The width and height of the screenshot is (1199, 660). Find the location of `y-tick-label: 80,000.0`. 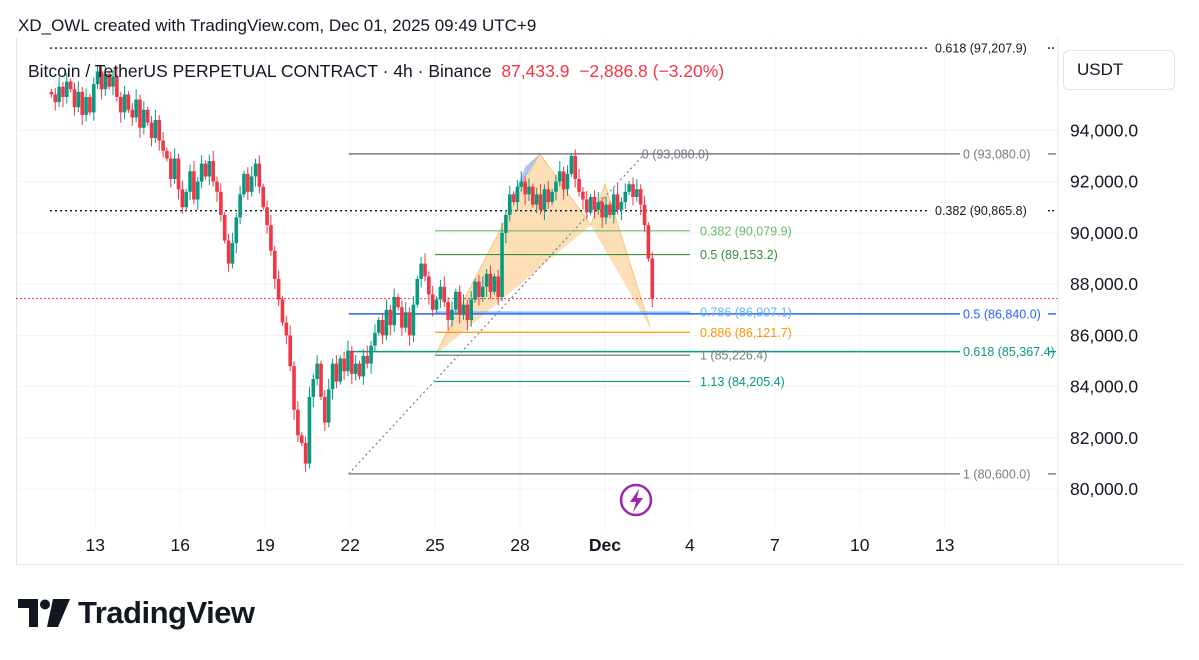

y-tick-label: 80,000.0 is located at coordinates (1104, 489).